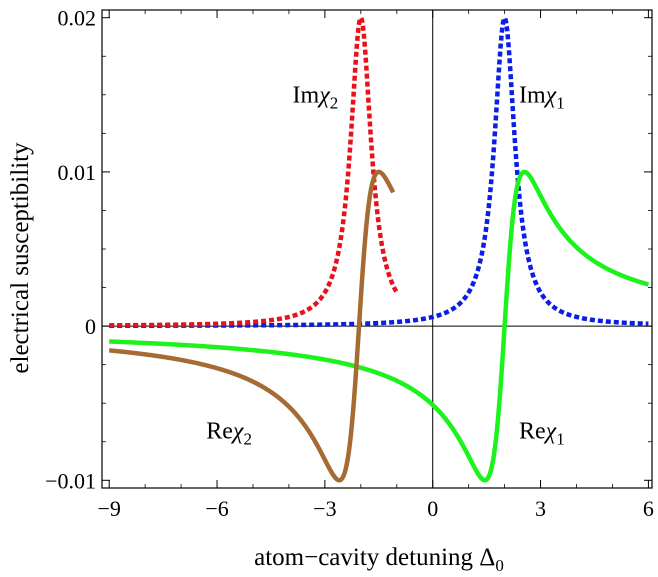  What do you see at coordinates (20, 258) in the screenshot?
I see `y-axis-title: electrical susceptibility` at bounding box center [20, 258].